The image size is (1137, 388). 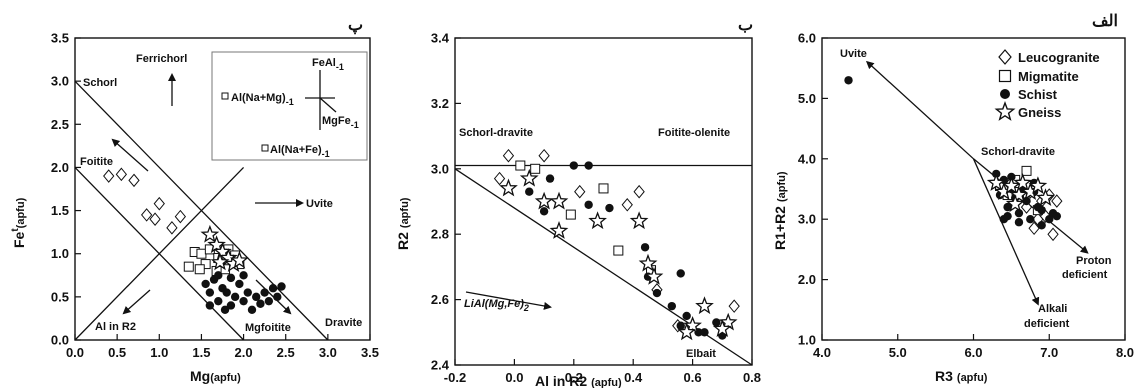 What do you see at coordinates (215, 376) in the screenshot?
I see `x-axis-label: Mg(apfu)` at bounding box center [215, 376].